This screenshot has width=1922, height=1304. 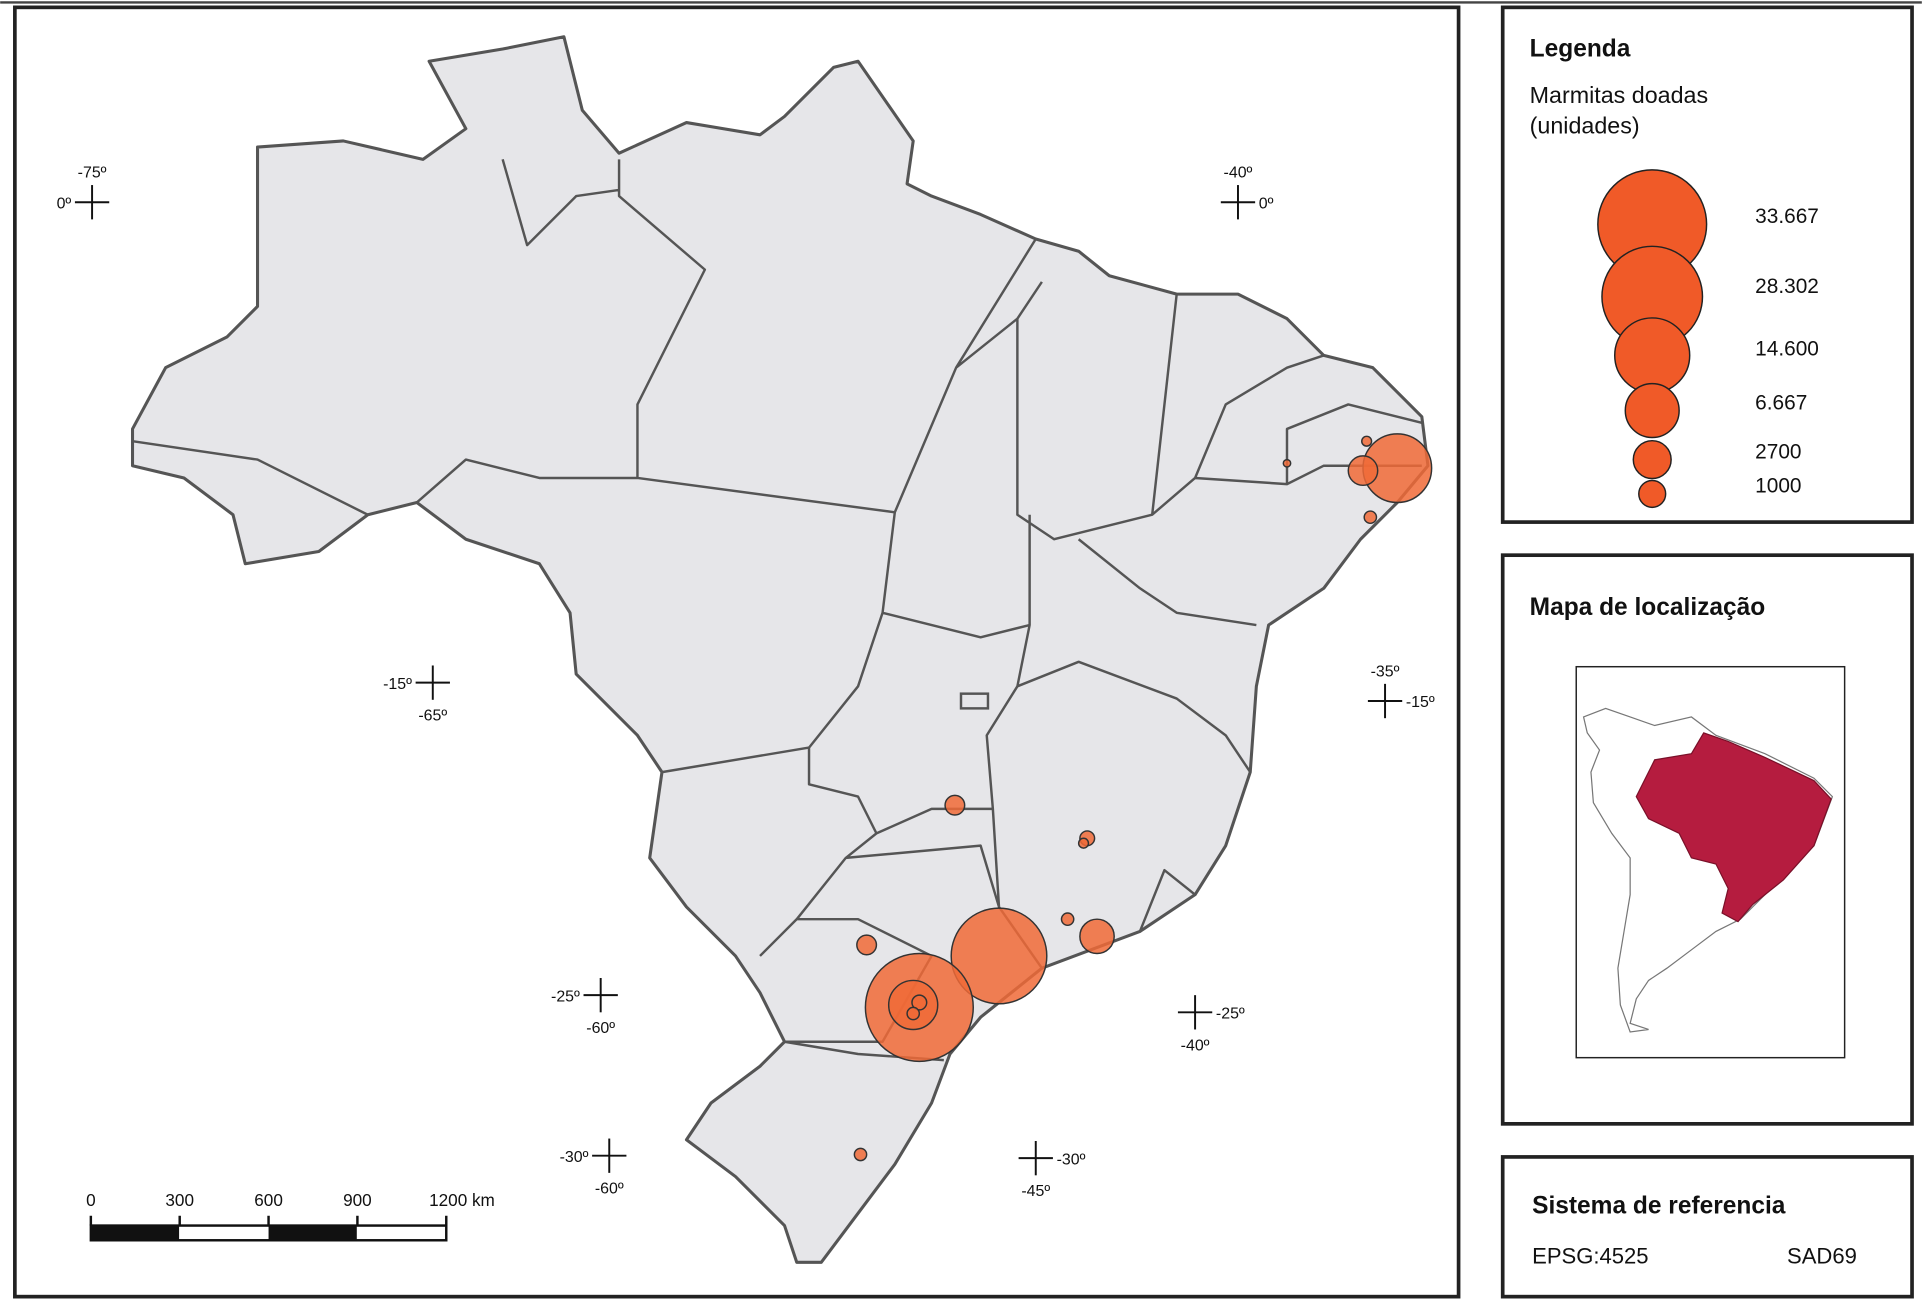 What do you see at coordinates (1659, 1205) in the screenshot?
I see `reference-title: Sistema de referencia` at bounding box center [1659, 1205].